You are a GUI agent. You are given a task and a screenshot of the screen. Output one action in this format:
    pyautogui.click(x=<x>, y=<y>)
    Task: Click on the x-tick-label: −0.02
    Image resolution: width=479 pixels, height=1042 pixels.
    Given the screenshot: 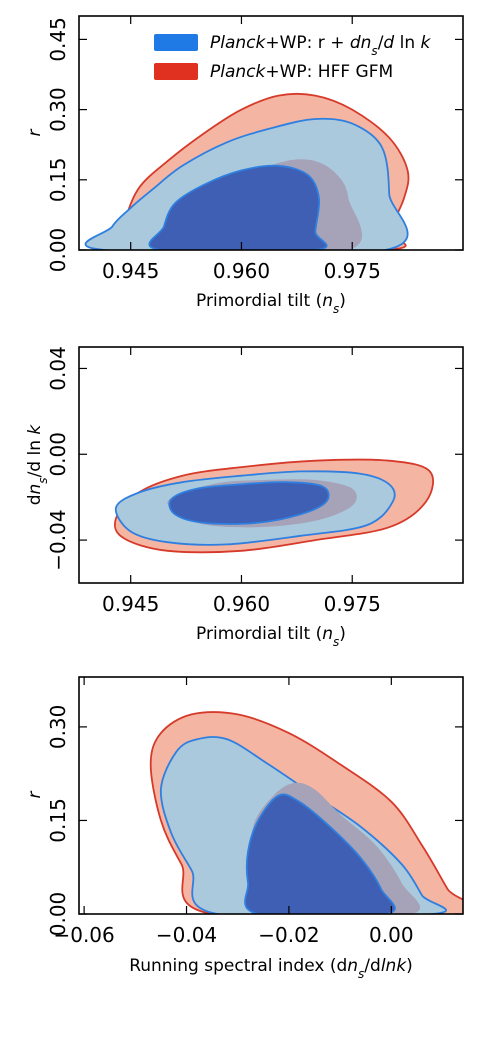 What is the action you would take?
    pyautogui.click(x=288, y=935)
    